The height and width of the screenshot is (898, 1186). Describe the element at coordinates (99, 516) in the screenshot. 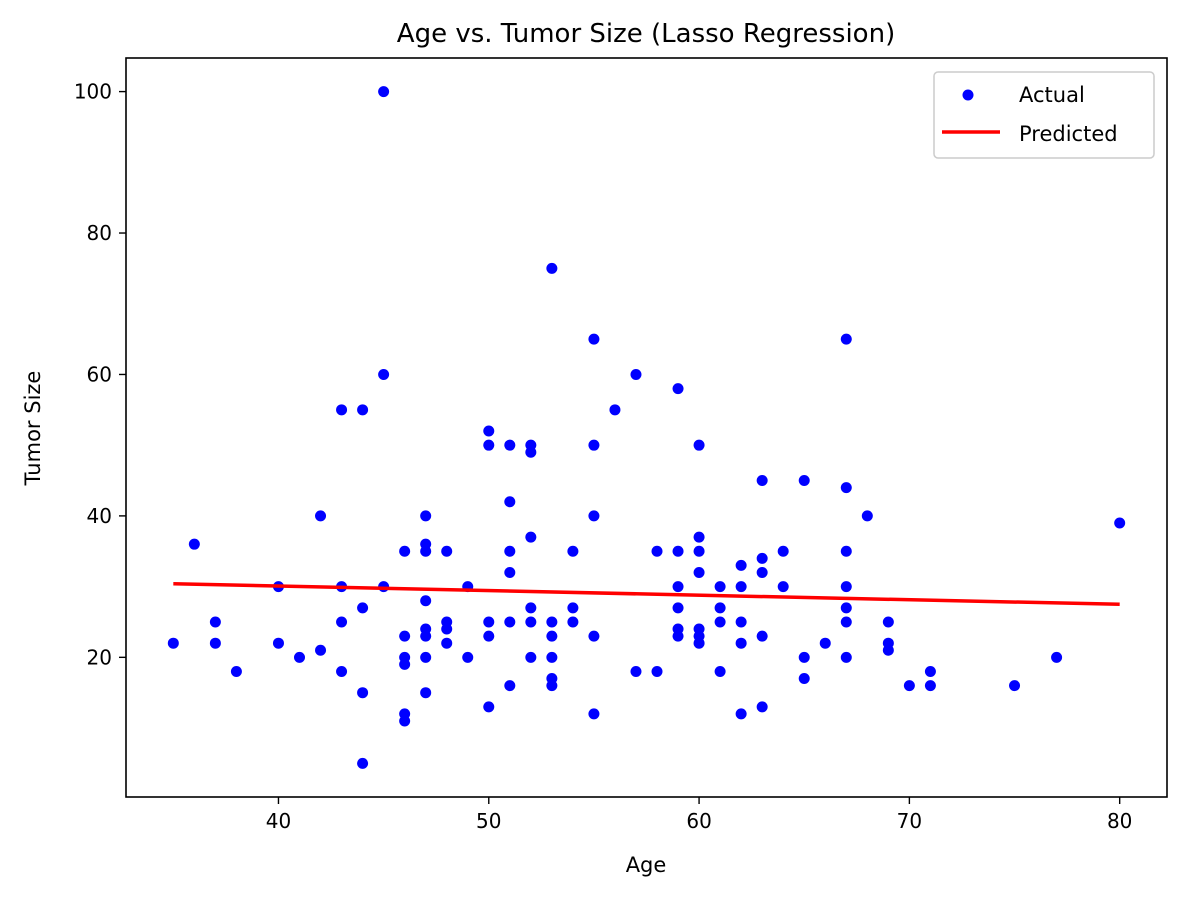

I see `y-tick-label: 40` at that location.